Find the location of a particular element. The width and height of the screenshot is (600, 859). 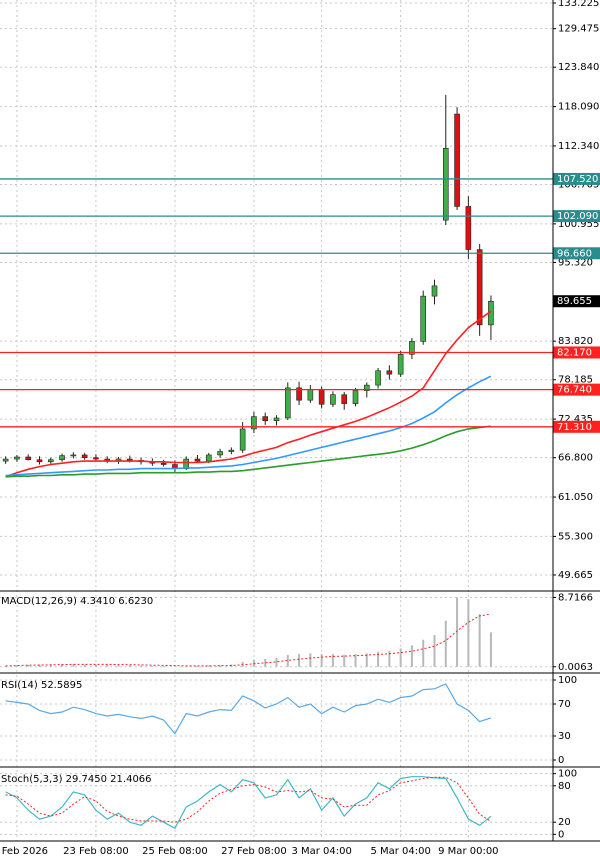

x-tick-label: 23 Feb 08:00 is located at coordinates (96, 851).